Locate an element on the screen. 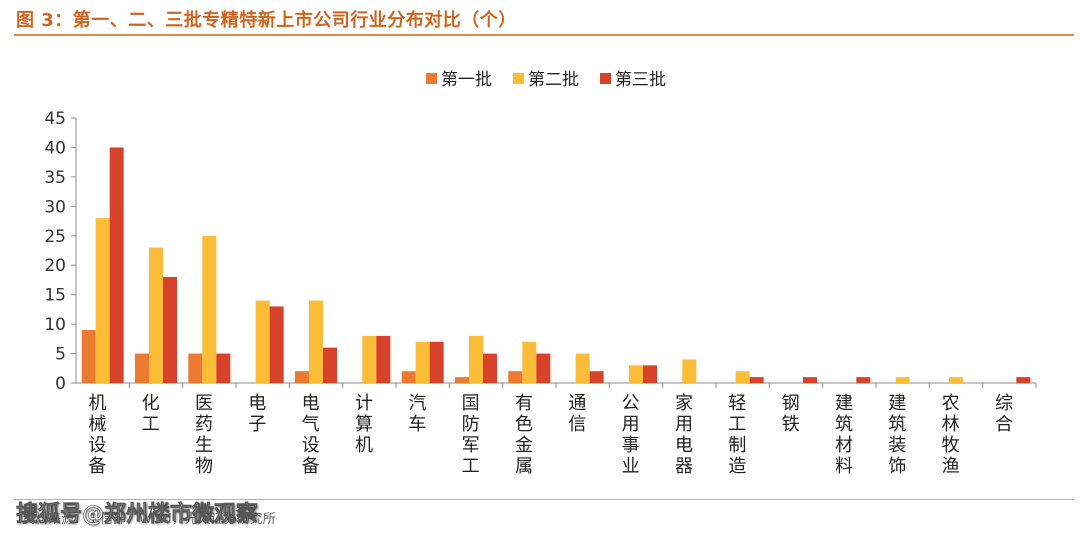 This screenshot has width=1080, height=533. y-tick-label: 10 is located at coordinates (55, 325).